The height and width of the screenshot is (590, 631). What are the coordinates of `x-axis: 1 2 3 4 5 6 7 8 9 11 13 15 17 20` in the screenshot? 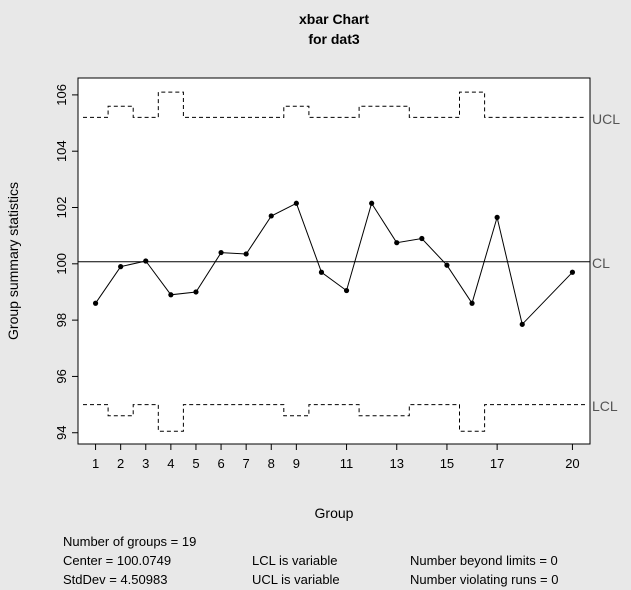 It's located at (336, 457).